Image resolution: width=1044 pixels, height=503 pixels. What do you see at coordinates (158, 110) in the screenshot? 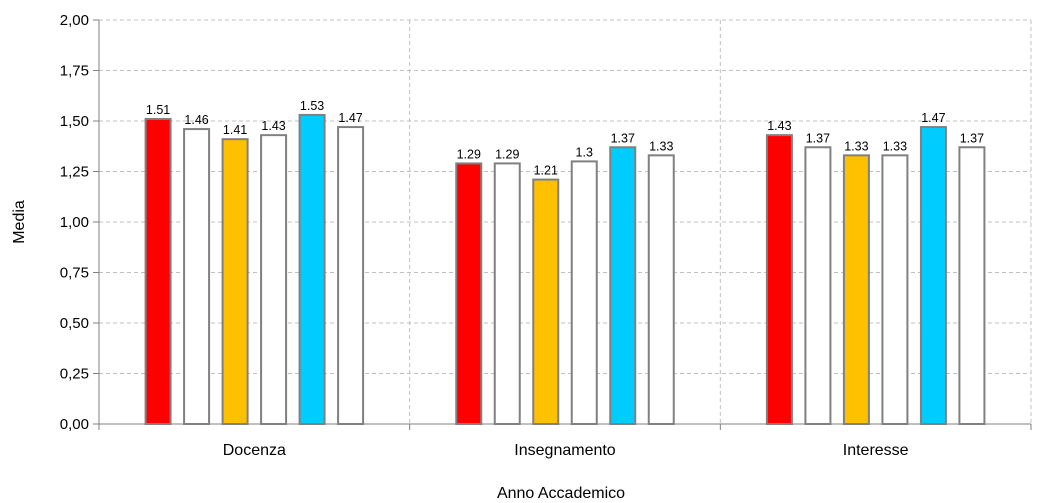
I see `bar-value-label: 1.51` at bounding box center [158, 110].